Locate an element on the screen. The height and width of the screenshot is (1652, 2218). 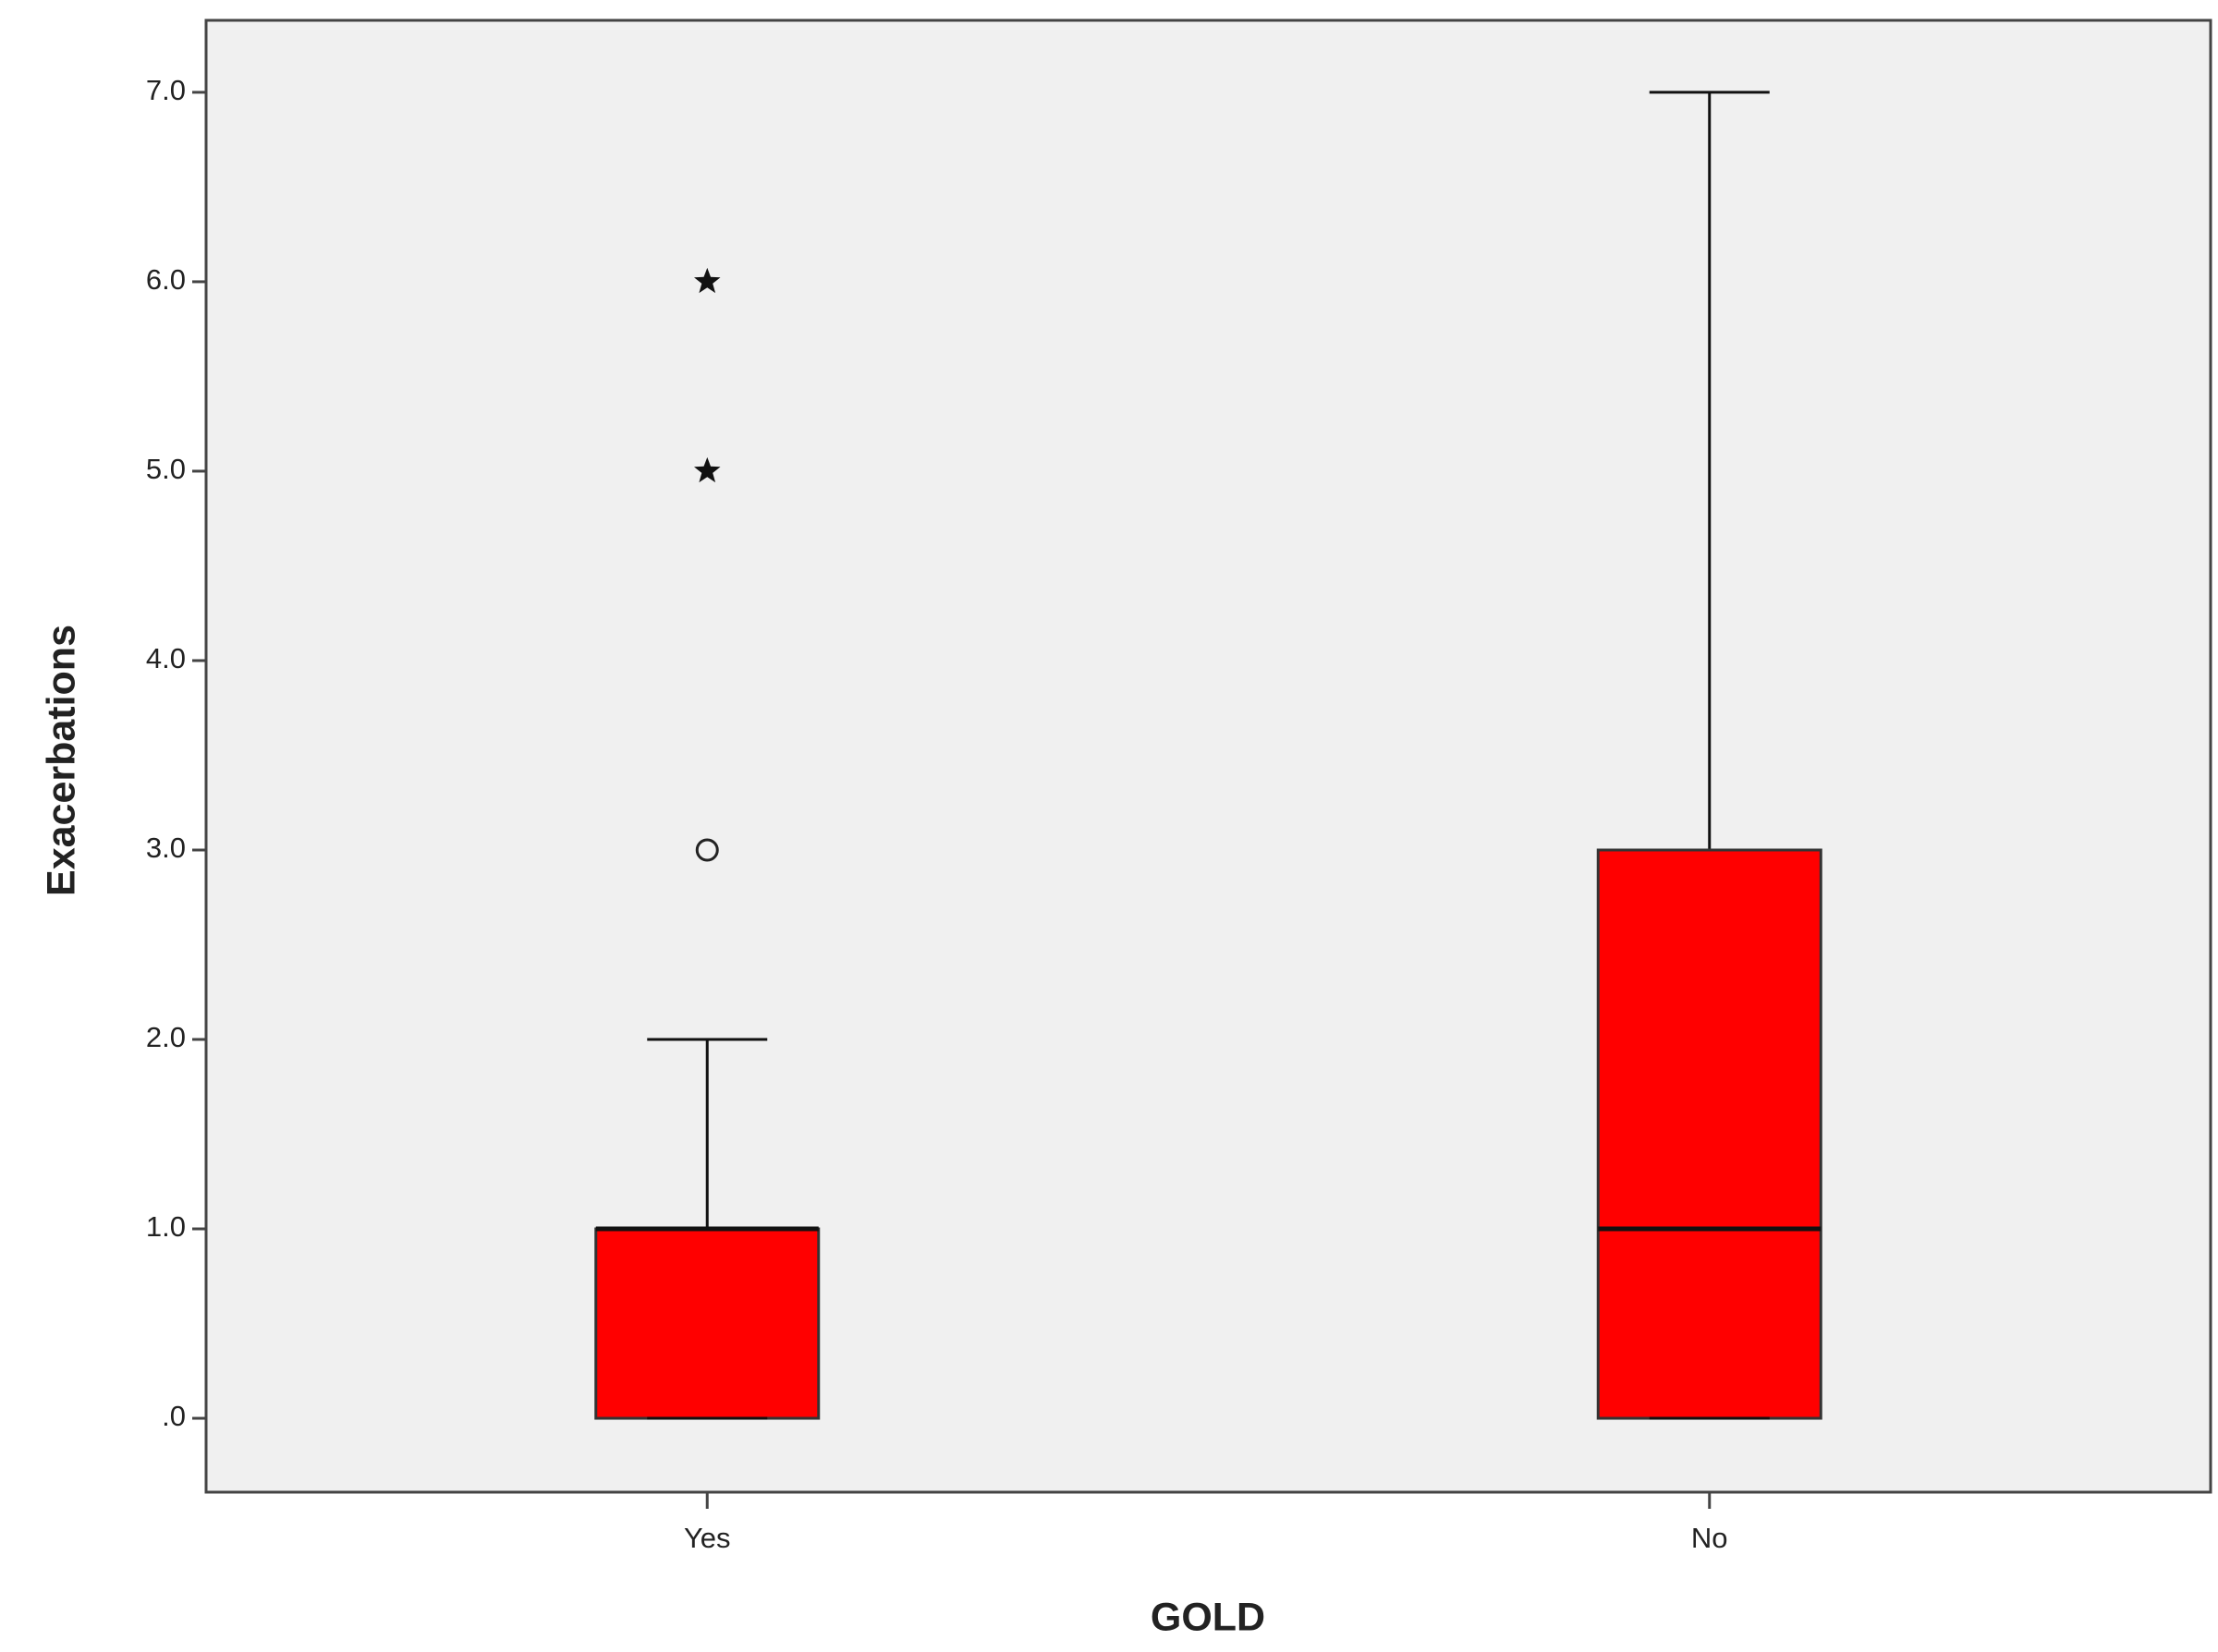
y-axis-title: Exacerbations is located at coordinates (61, 760).